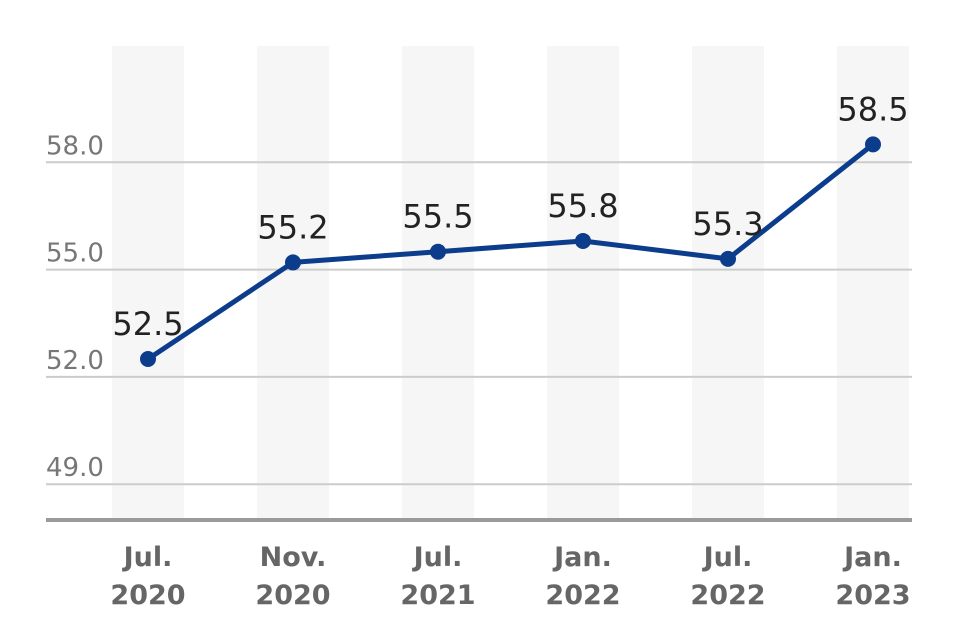  Describe the element at coordinates (75, 361) in the screenshot. I see `y-tick-label: 52.0` at that location.